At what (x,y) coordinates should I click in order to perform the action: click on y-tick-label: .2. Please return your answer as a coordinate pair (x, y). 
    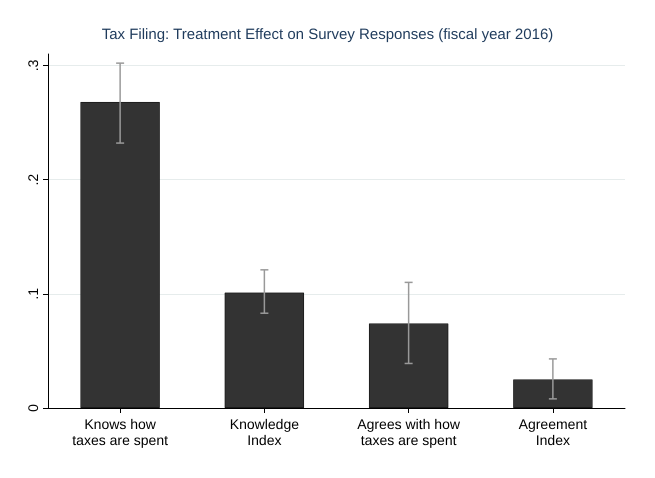
    Looking at the image, I should click on (33, 180).